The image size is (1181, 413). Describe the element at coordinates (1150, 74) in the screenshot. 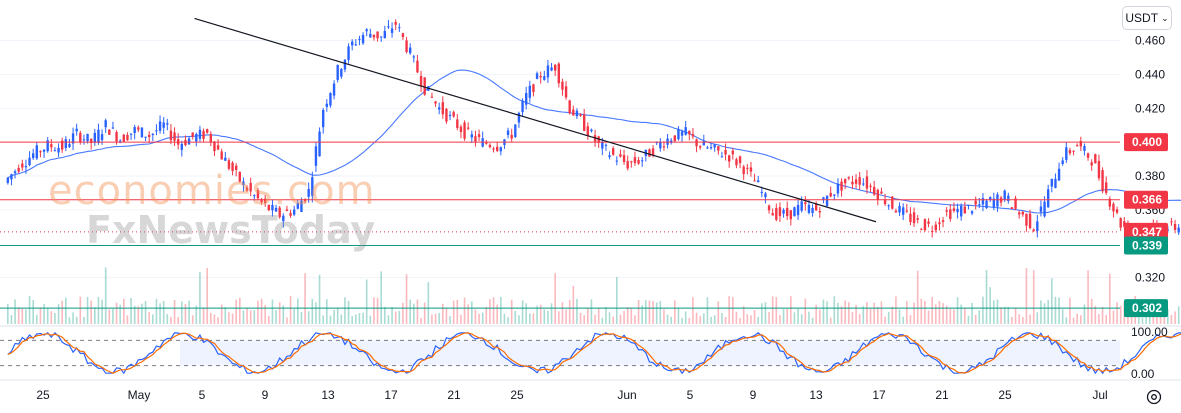

I see `price-tick-label: 0.440` at that location.